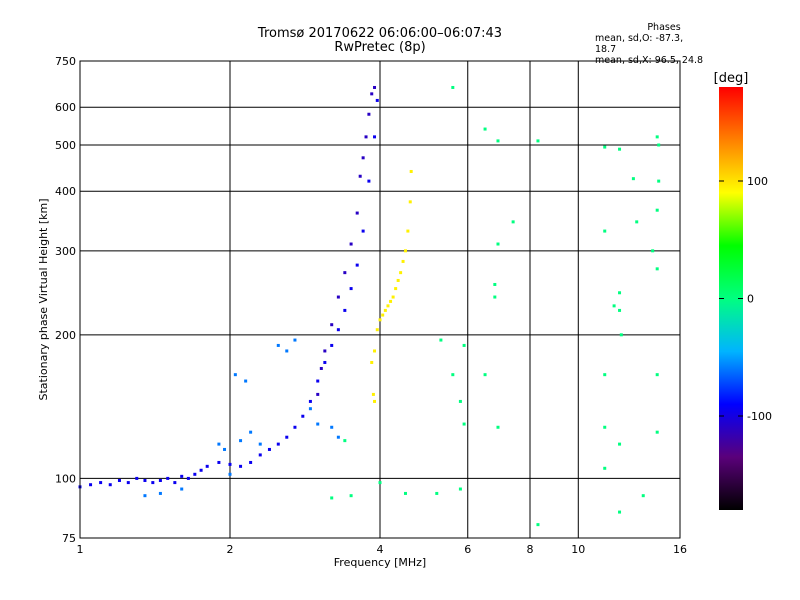 The image size is (800, 600). Describe the element at coordinates (80, 549) in the screenshot. I see `x-tick-label: 1` at that location.